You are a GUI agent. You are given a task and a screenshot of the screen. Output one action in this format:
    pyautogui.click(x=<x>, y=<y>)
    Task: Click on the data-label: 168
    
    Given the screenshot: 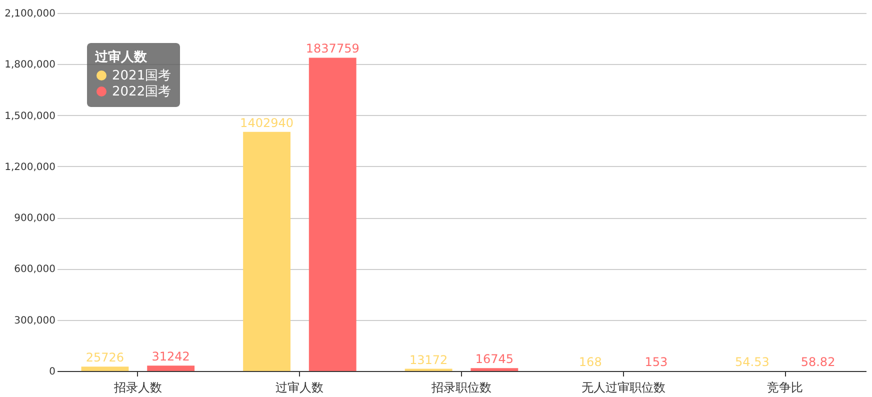 What is the action you would take?
    pyautogui.click(x=590, y=361)
    